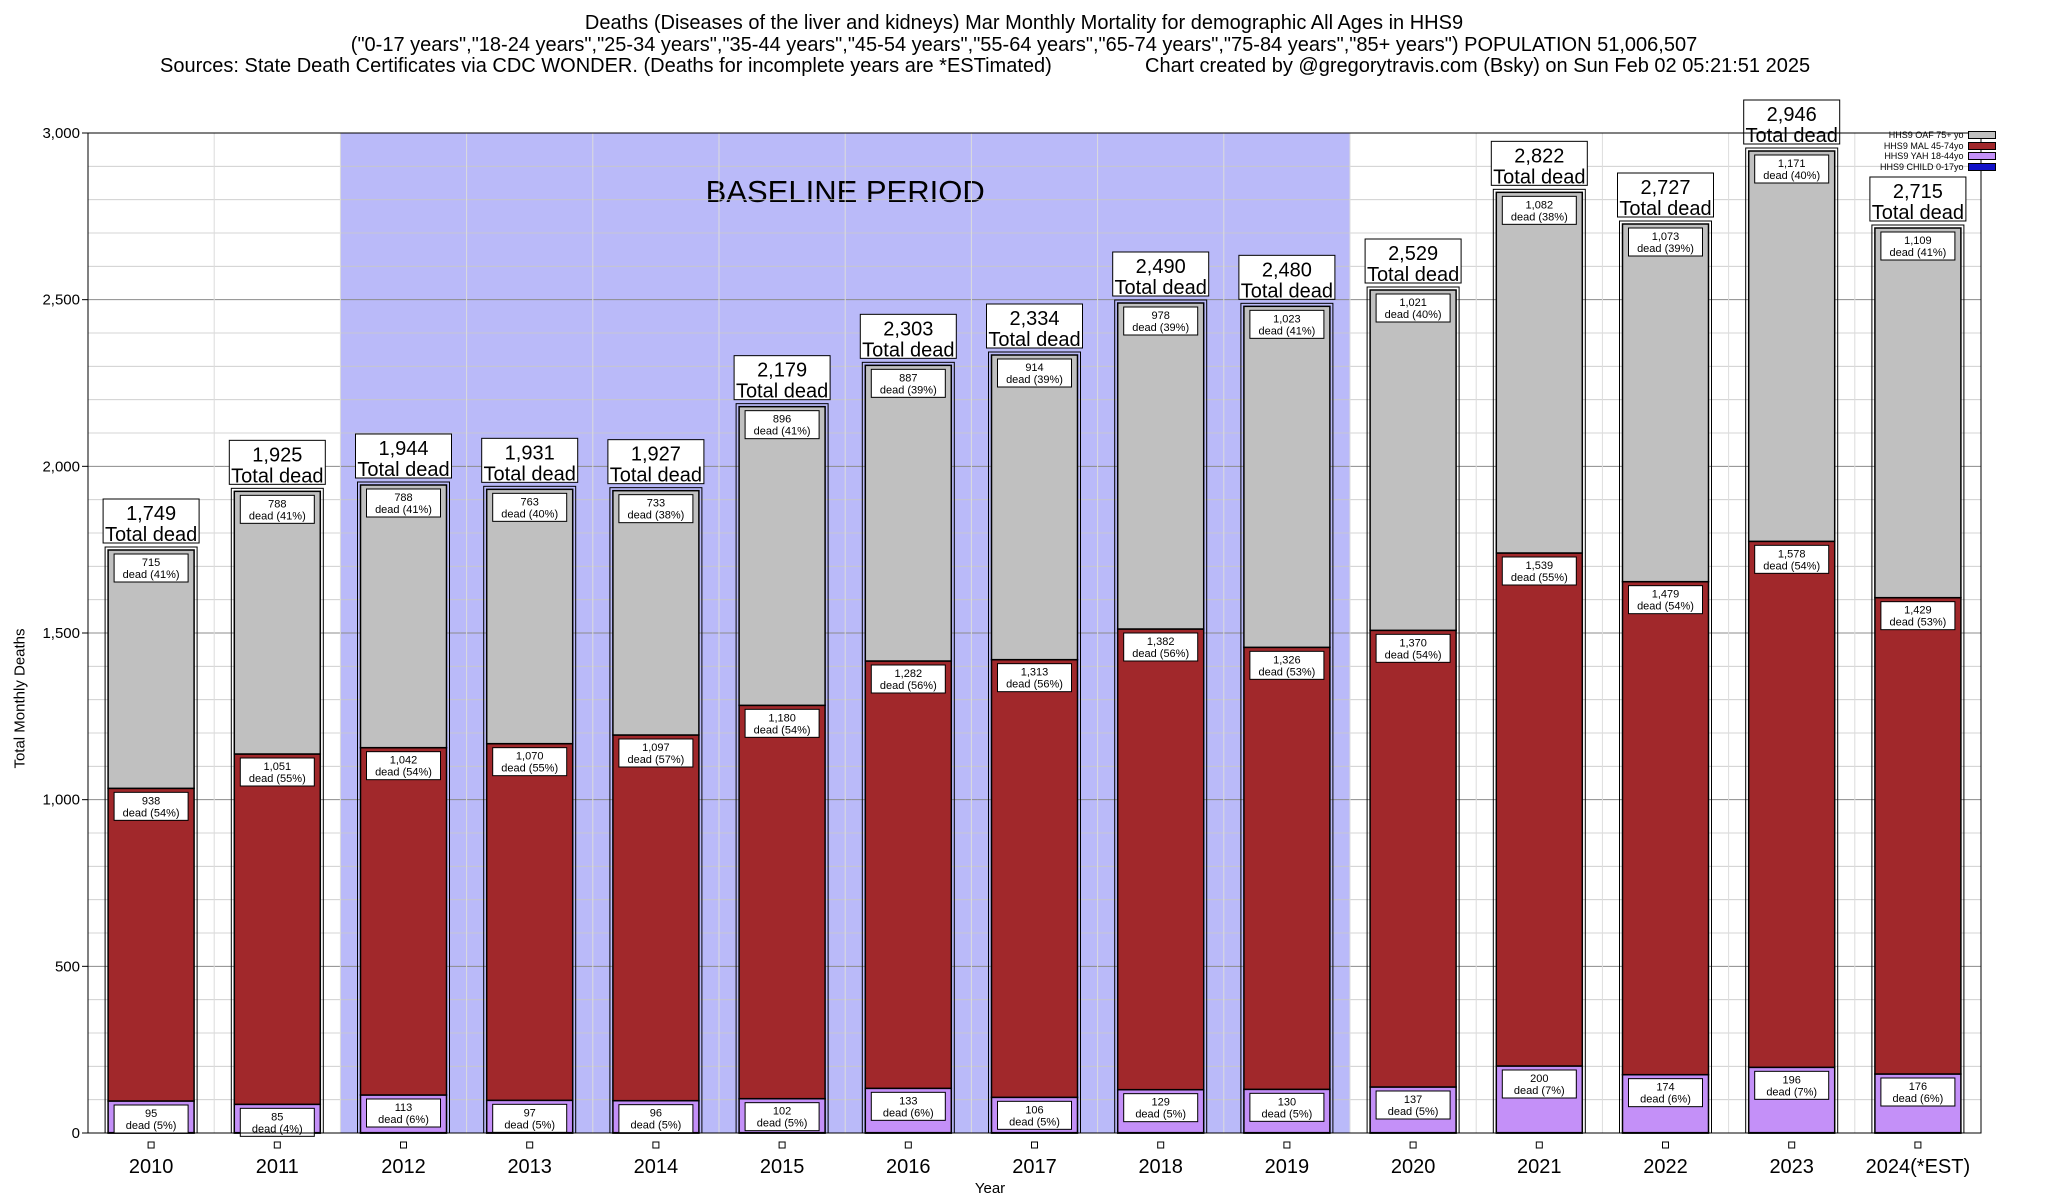  What do you see at coordinates (1287, 1102) in the screenshot?
I see `segment-label-value: 130` at bounding box center [1287, 1102].